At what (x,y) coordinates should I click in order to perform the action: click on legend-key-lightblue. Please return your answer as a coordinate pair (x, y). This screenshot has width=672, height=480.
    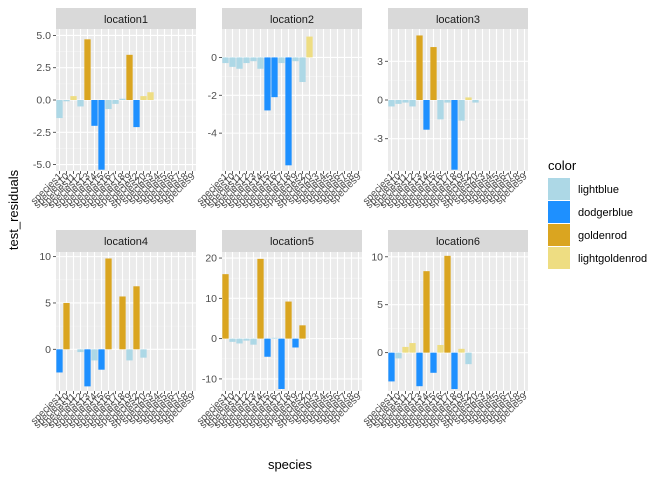
    Looking at the image, I should click on (559, 189).